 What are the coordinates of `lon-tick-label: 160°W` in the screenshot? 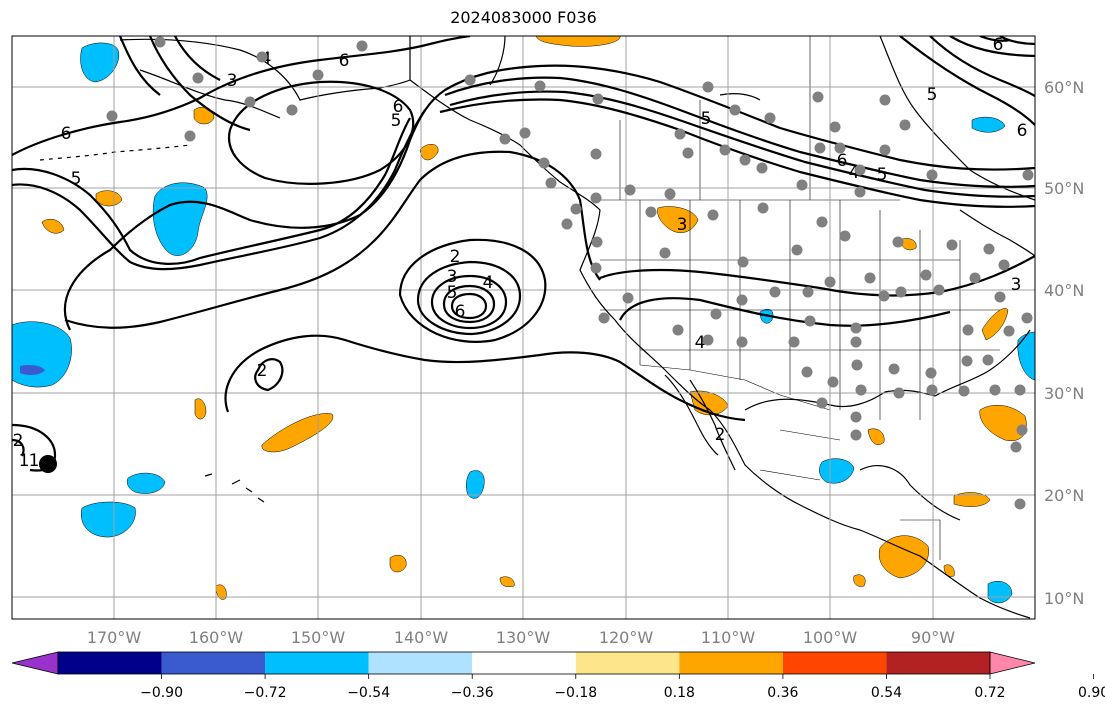 It's located at (216, 637).